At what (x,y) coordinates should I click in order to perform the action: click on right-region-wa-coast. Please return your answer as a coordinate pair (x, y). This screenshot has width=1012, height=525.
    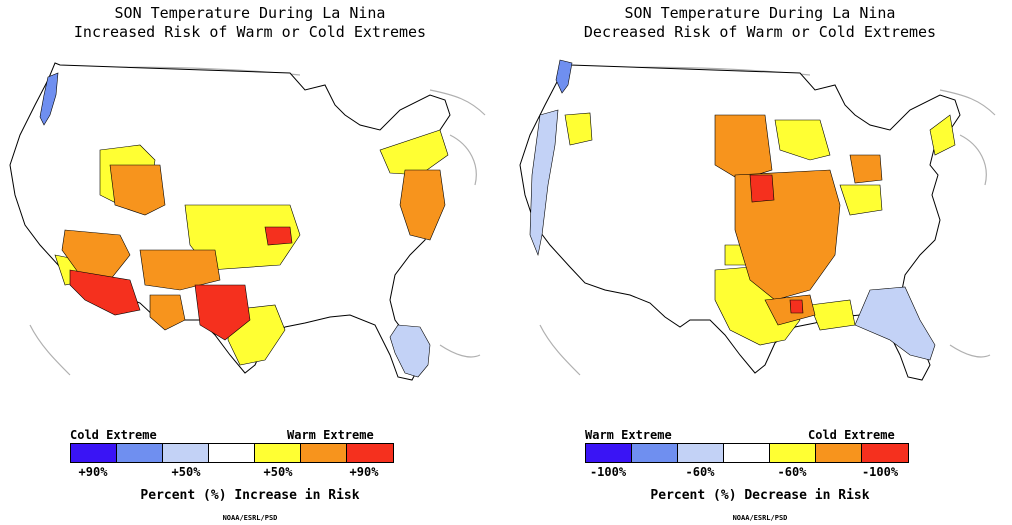
    Looking at the image, I should click on (564, 76).